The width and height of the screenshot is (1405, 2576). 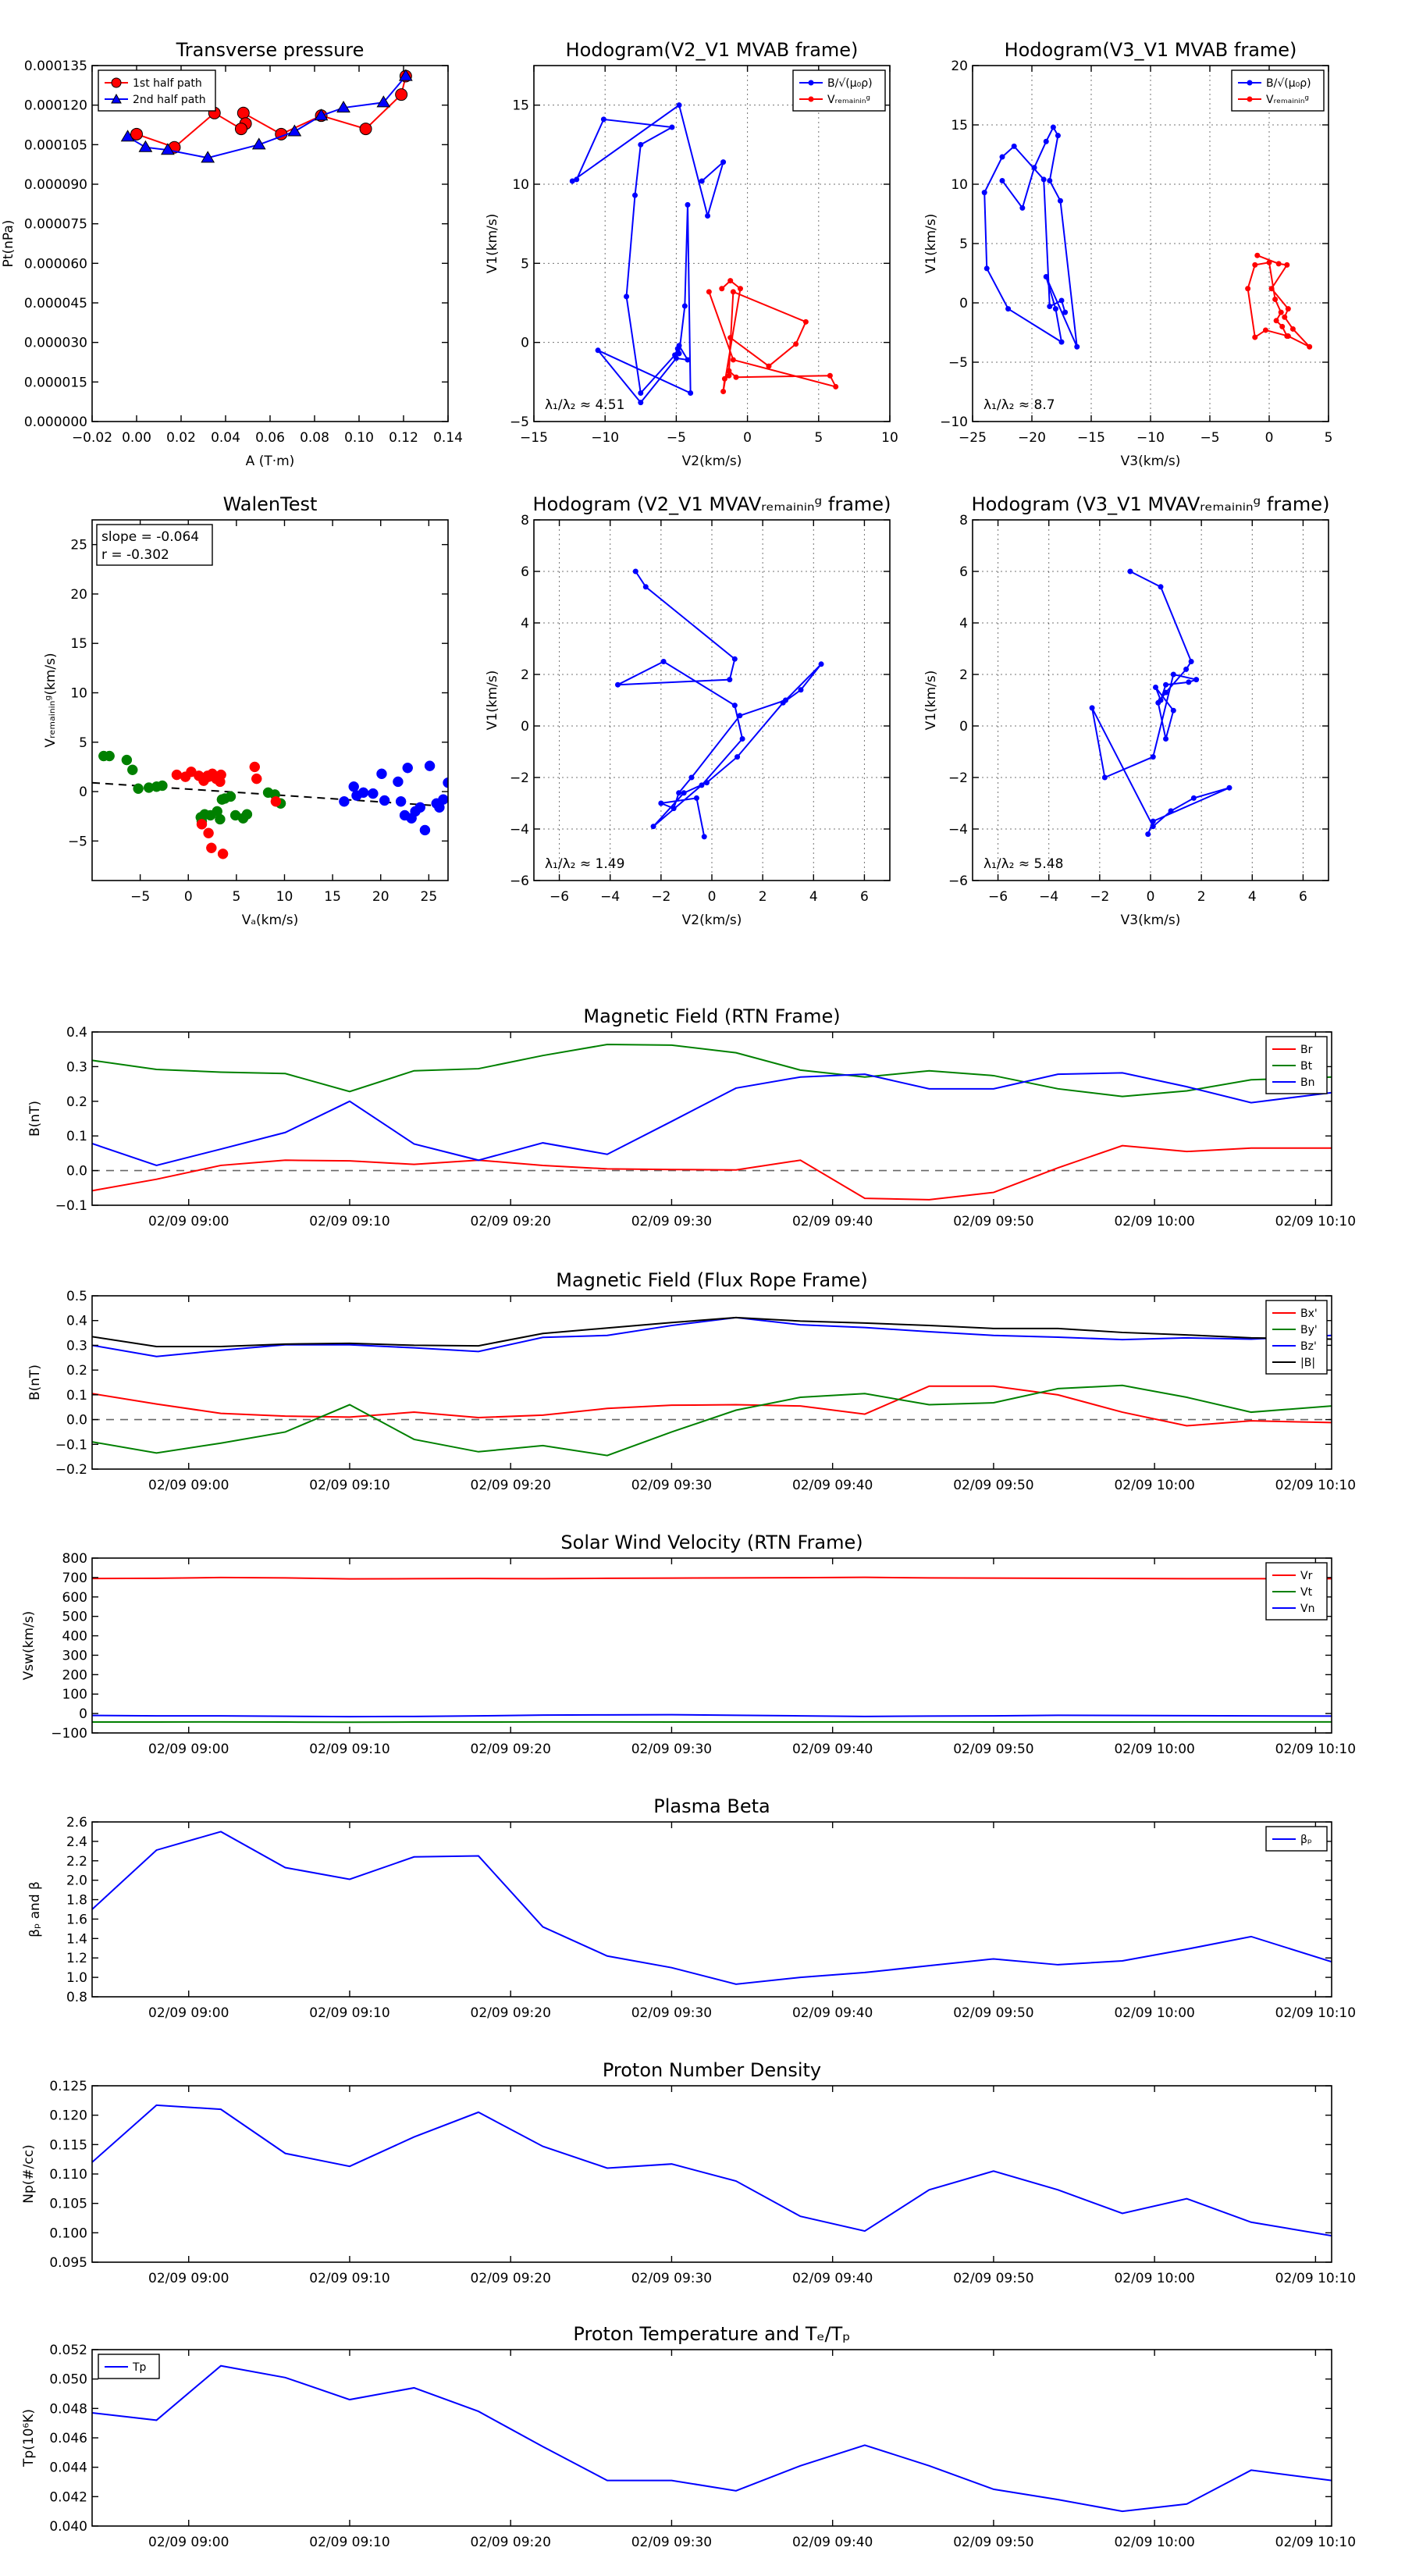 I want to click on axes-frame, so click(x=712, y=1909).